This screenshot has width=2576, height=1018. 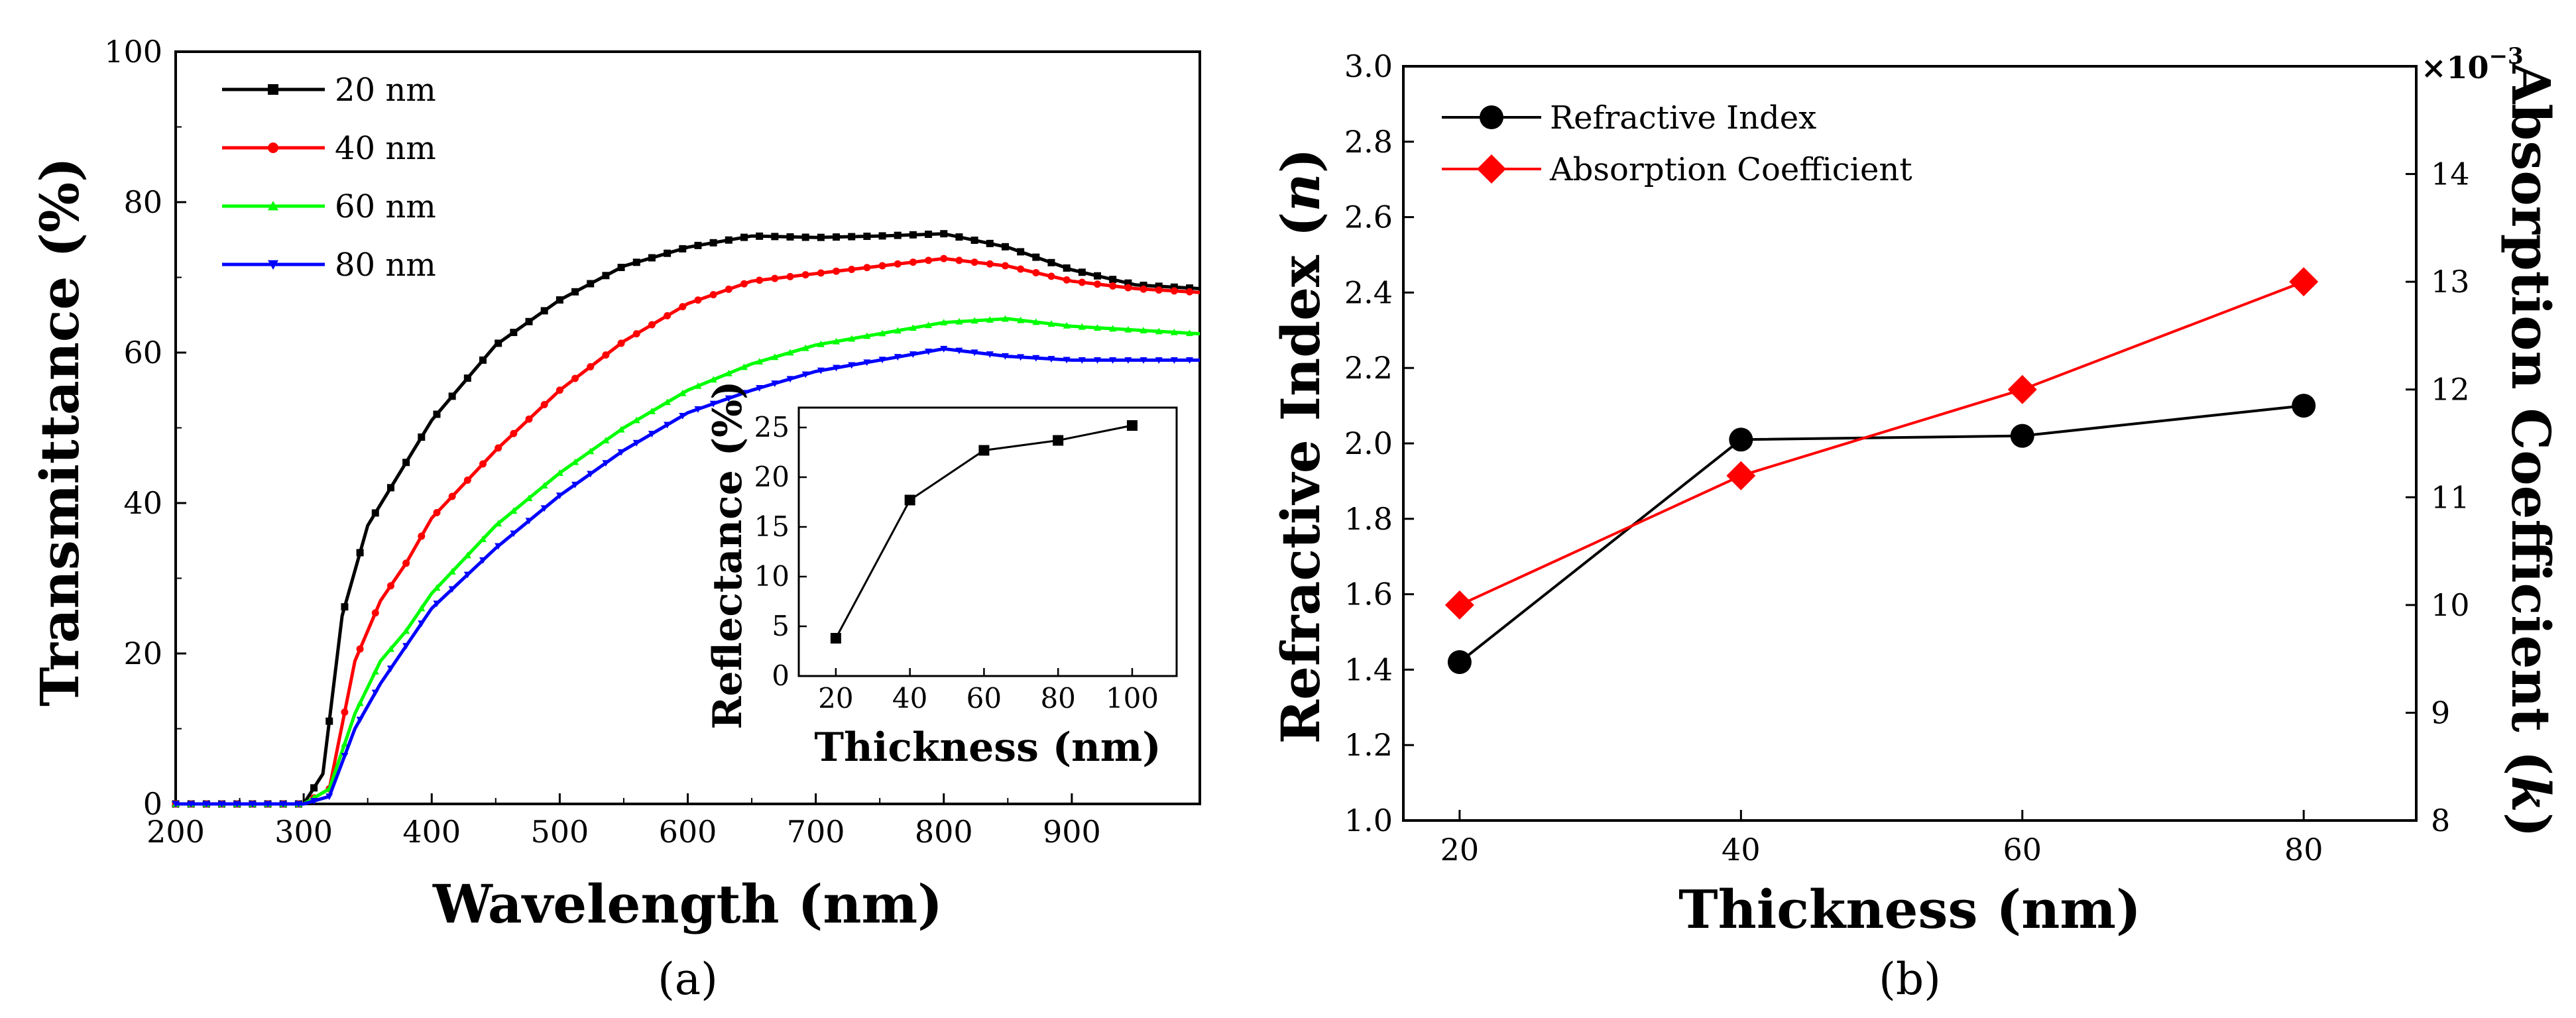 What do you see at coordinates (1368, 217) in the screenshot?
I see `panel-b-ytick-label: 2.6` at bounding box center [1368, 217].